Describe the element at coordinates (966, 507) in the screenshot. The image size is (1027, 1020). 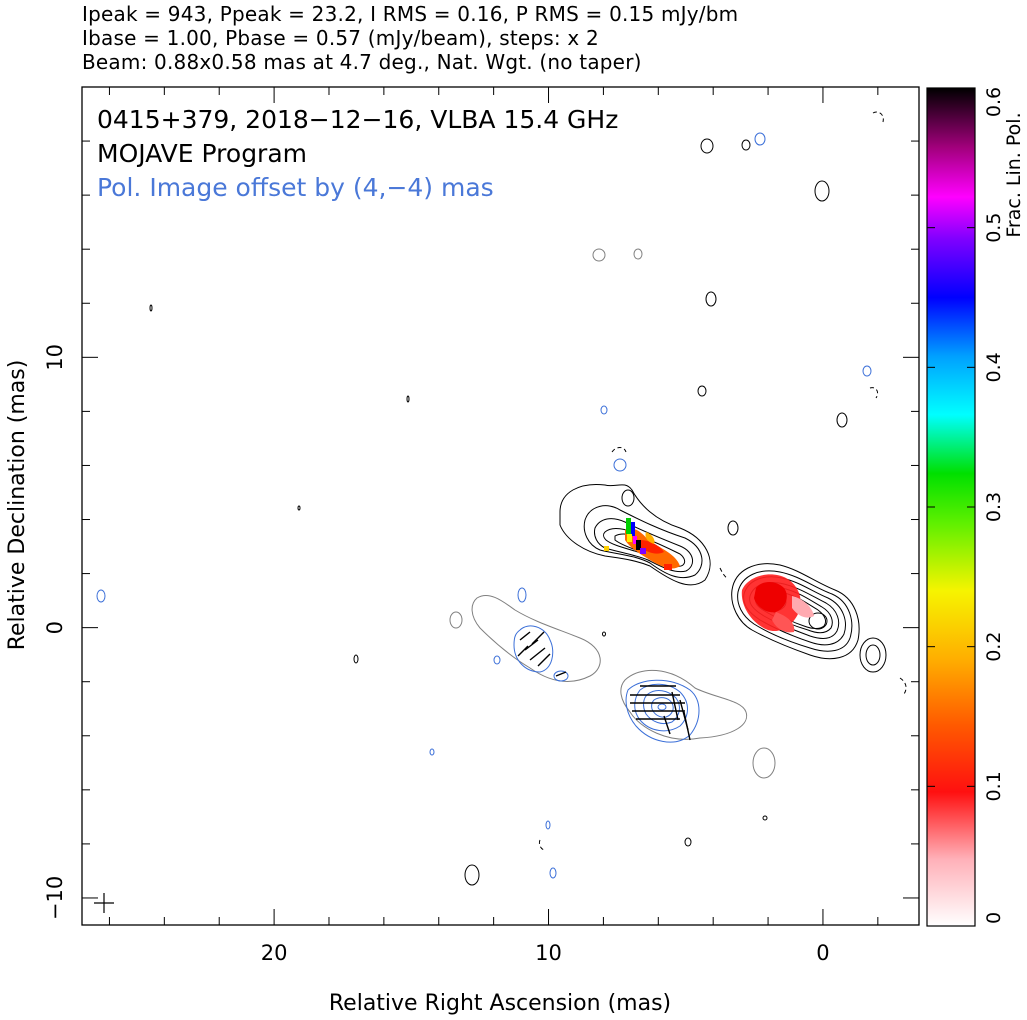
I see `colorbar-ticks: 0 0.1 0.2 0.3 0.4 0.5 0.6` at that location.